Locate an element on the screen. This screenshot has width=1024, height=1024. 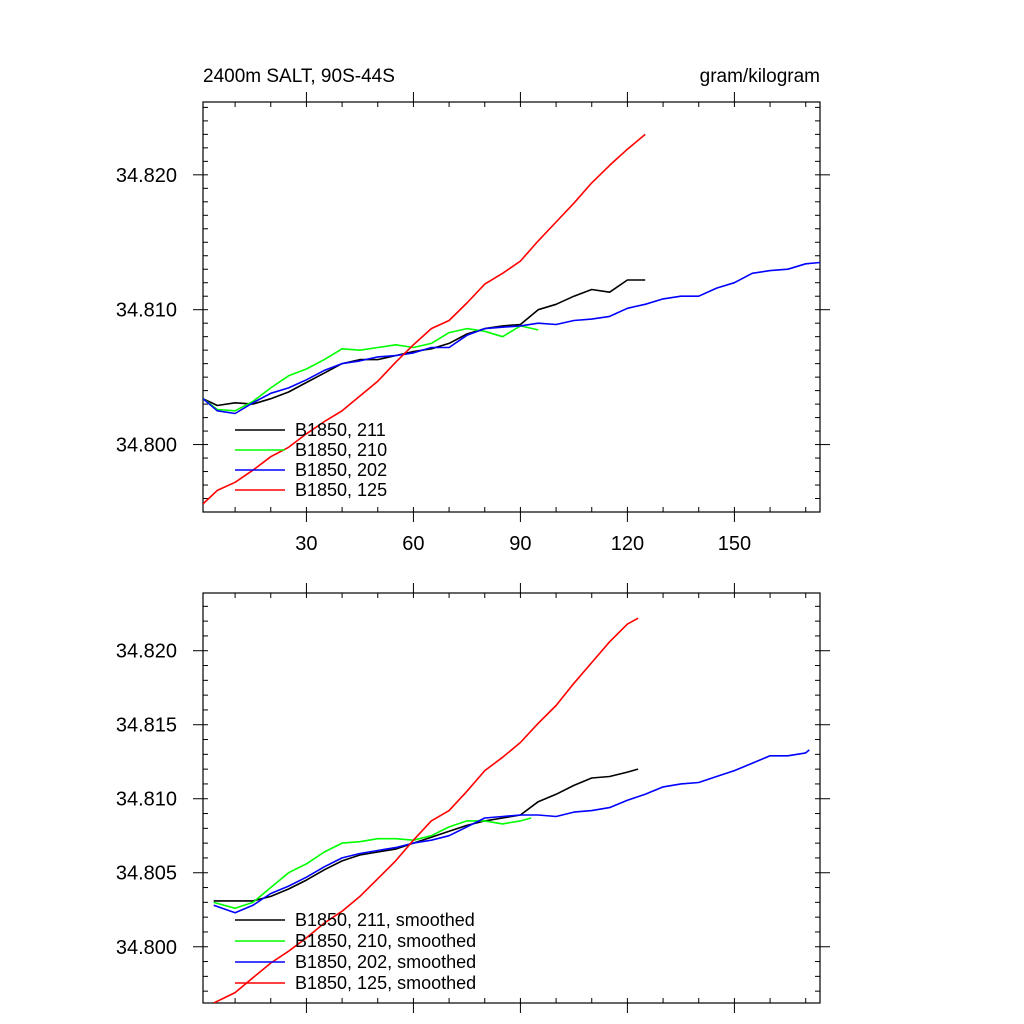
legend-label: B1850, 125, smoothed is located at coordinates (385, 983).